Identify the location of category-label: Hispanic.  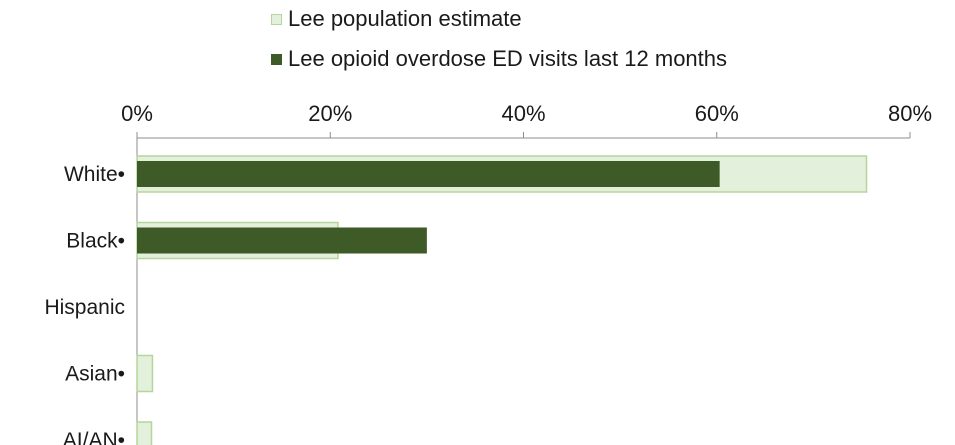
(84, 307).